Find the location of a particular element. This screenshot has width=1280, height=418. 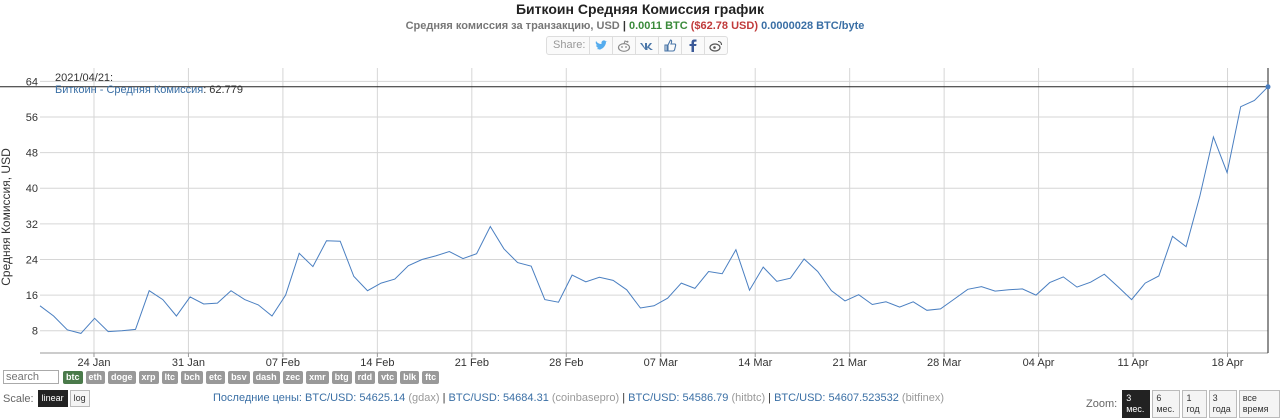

x-tick-label: 21 Feb is located at coordinates (472, 363).